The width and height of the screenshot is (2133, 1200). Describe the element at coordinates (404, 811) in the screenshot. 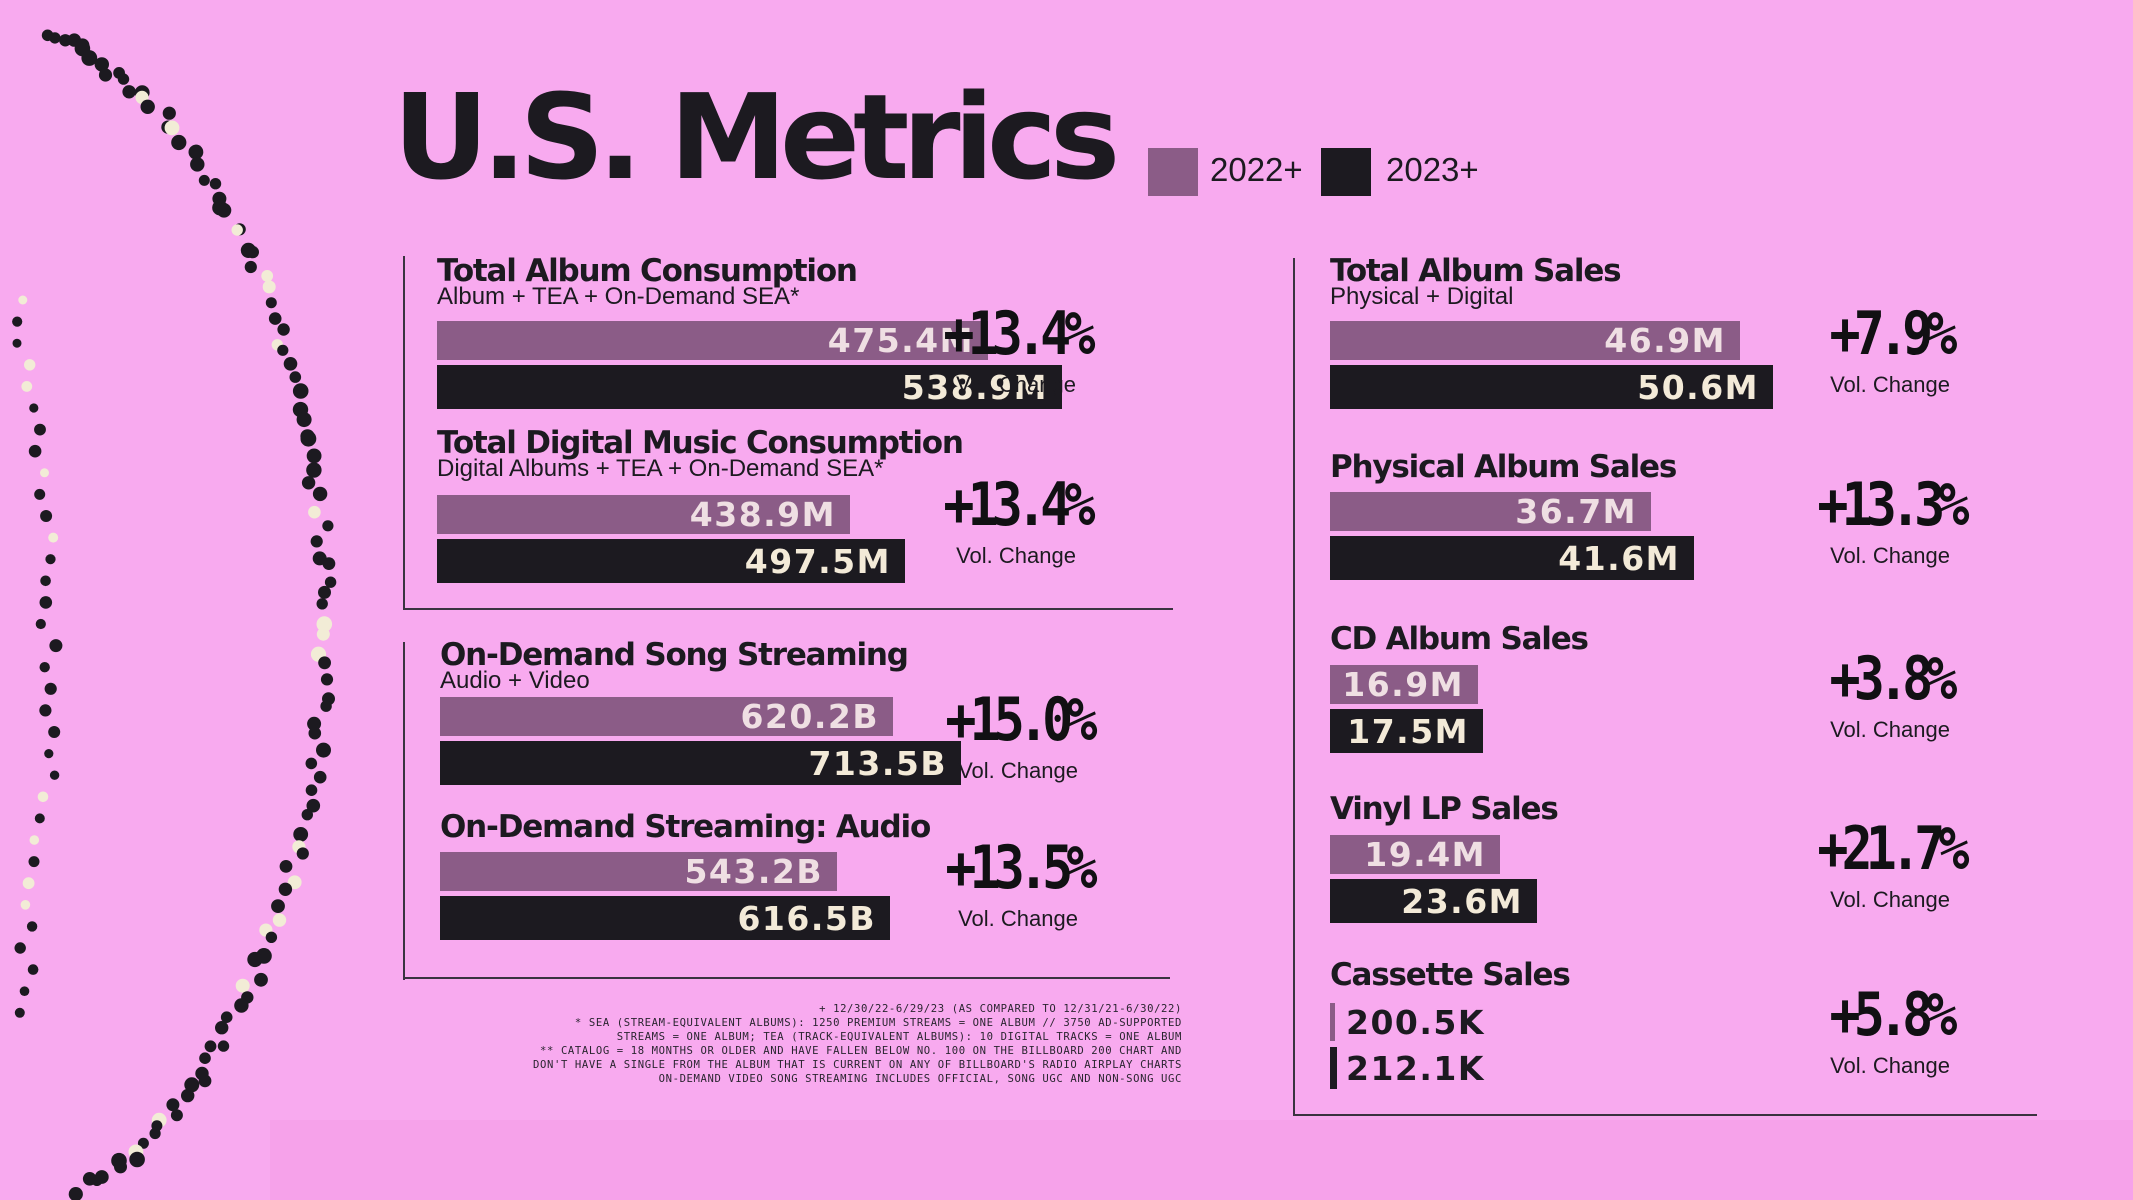

I see `panel-frame-left` at that location.